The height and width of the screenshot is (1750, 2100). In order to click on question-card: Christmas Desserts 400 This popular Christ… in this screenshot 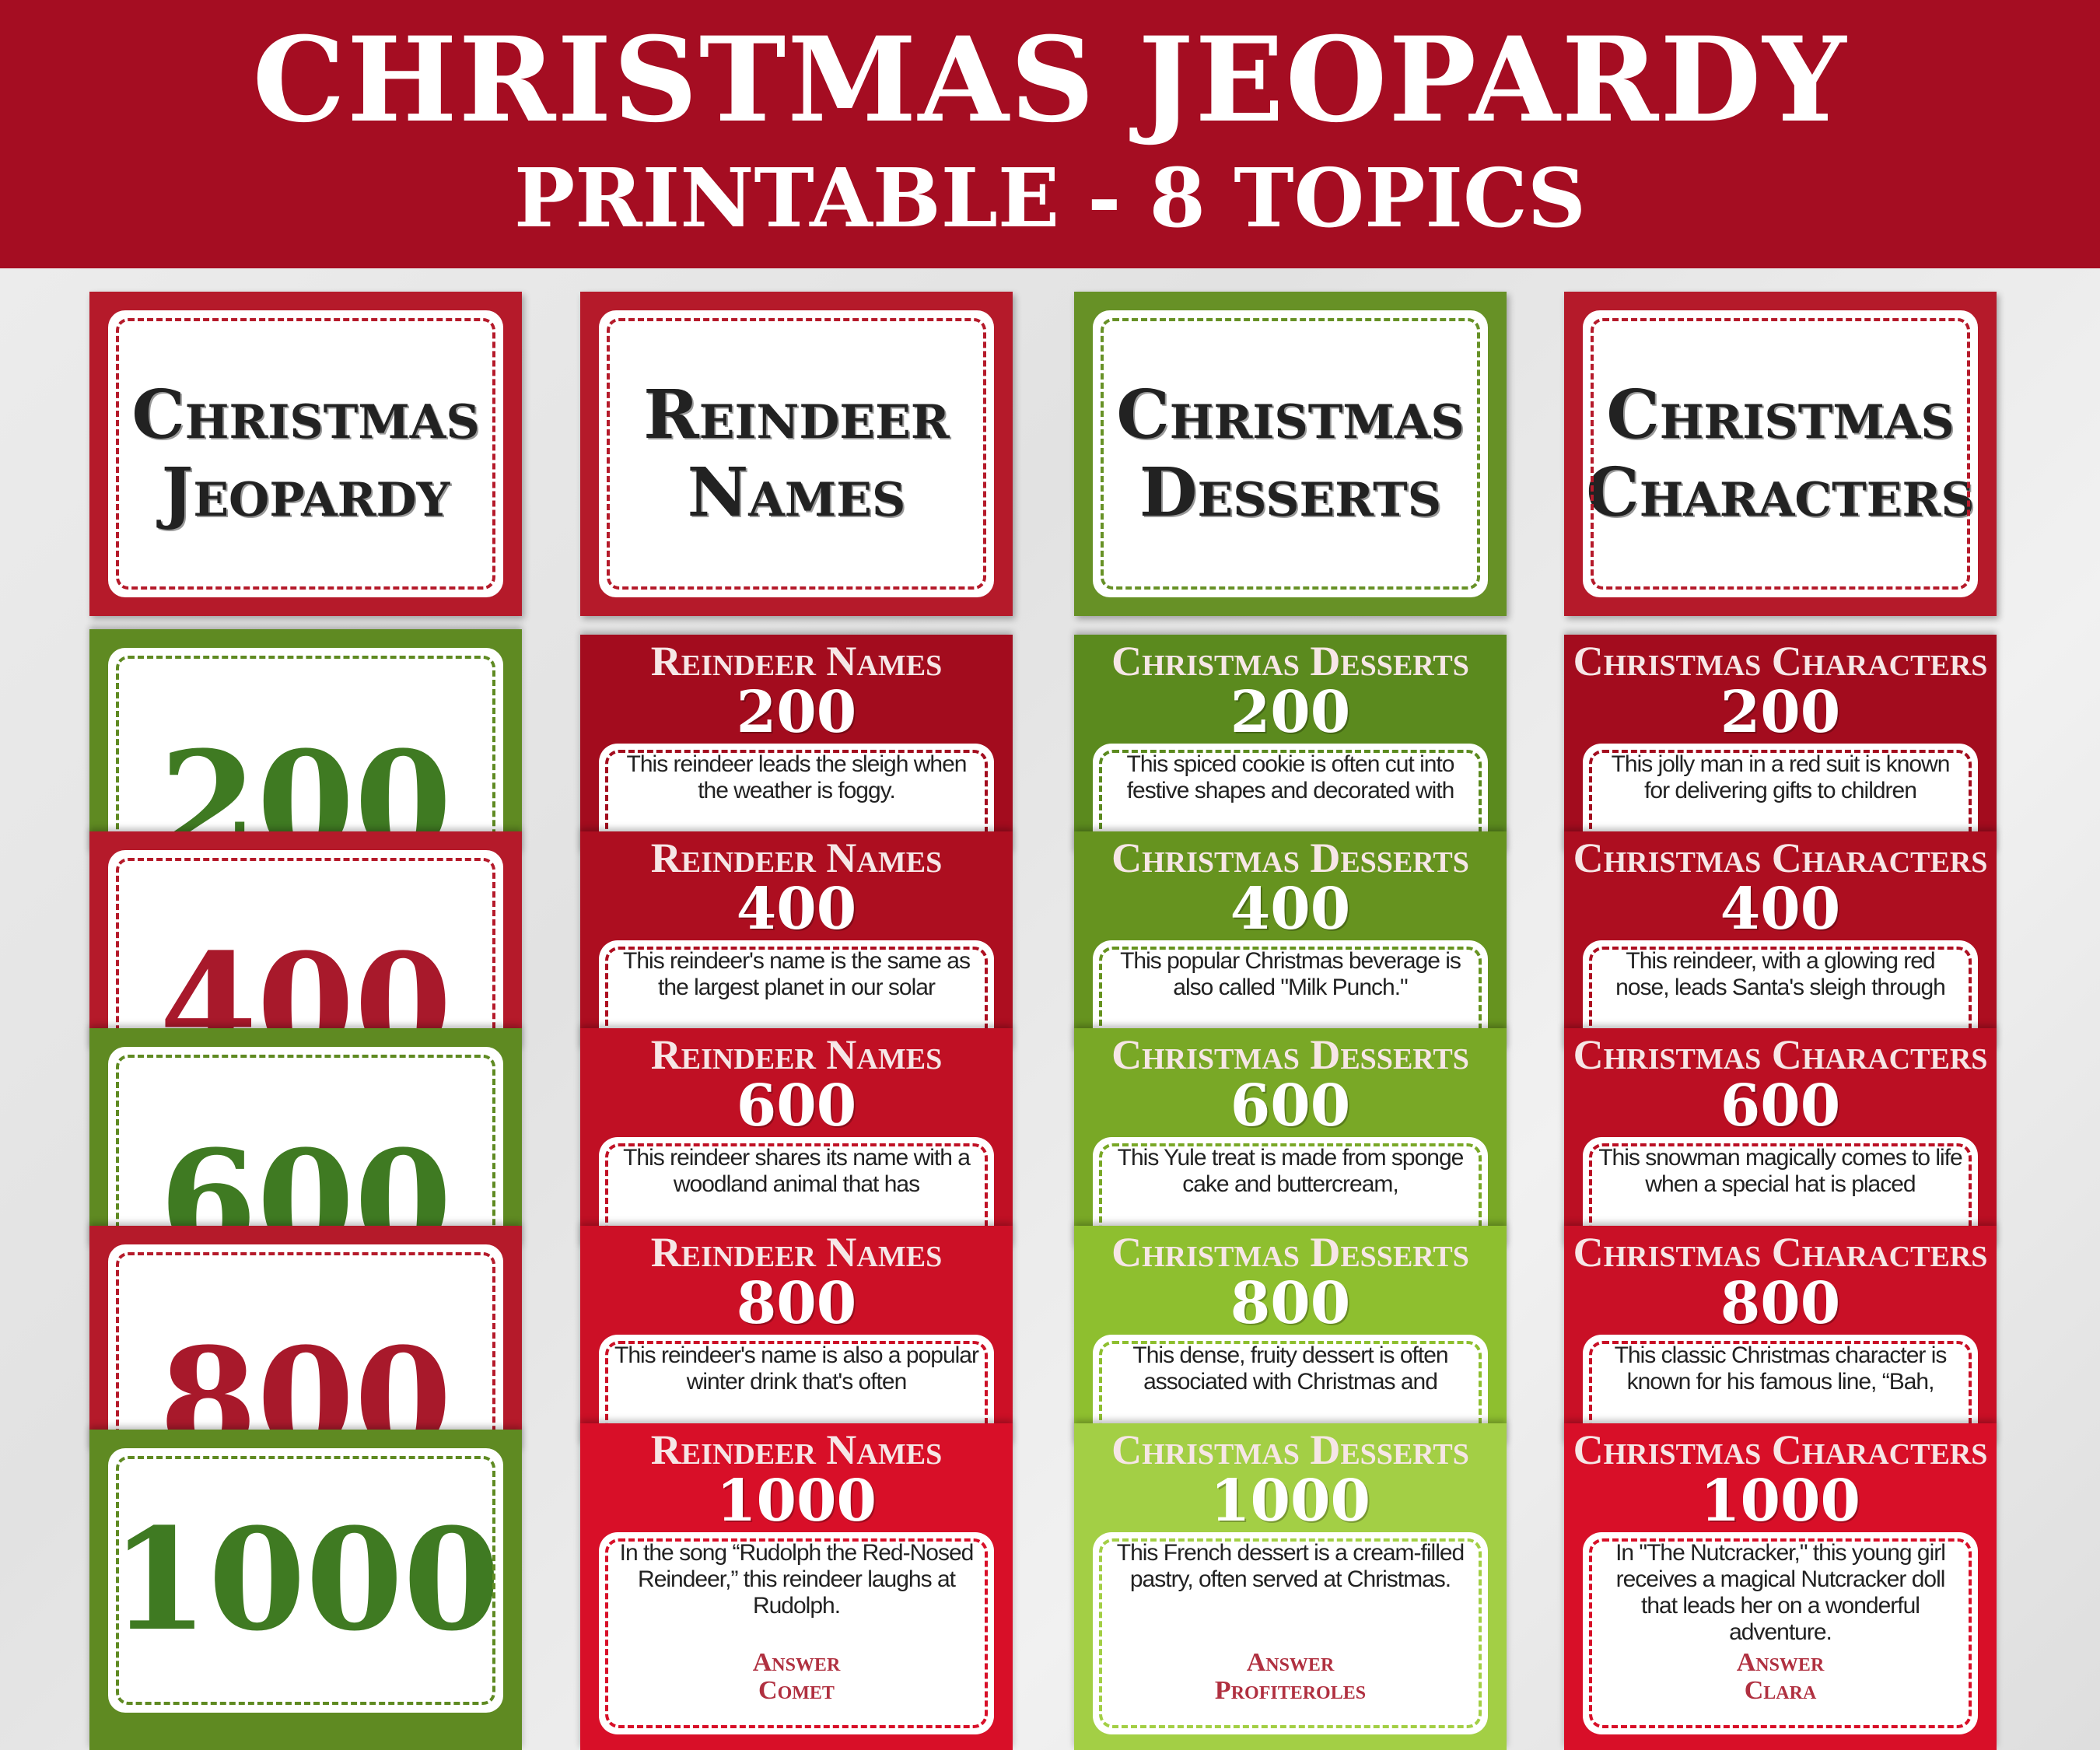, I will do `click(1290, 941)`.